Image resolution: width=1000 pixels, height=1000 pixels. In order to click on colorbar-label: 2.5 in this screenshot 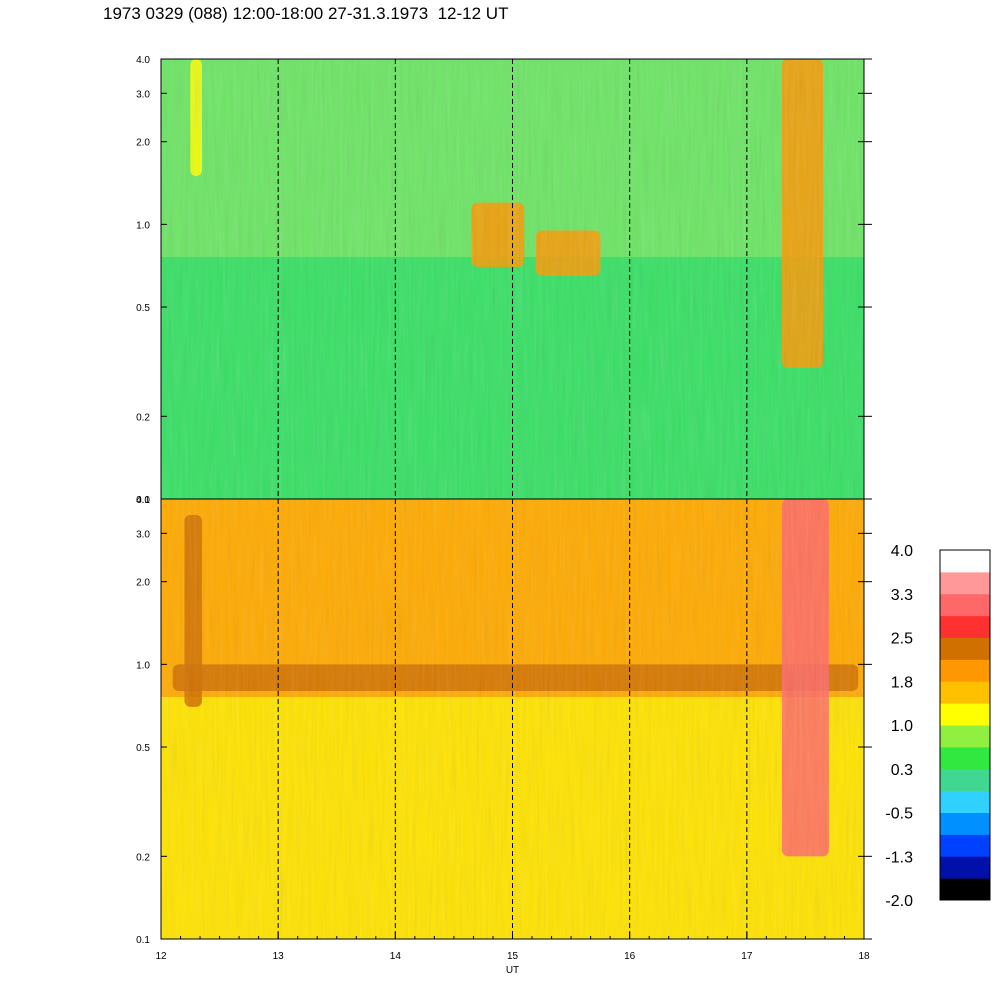, I will do `click(902, 639)`.